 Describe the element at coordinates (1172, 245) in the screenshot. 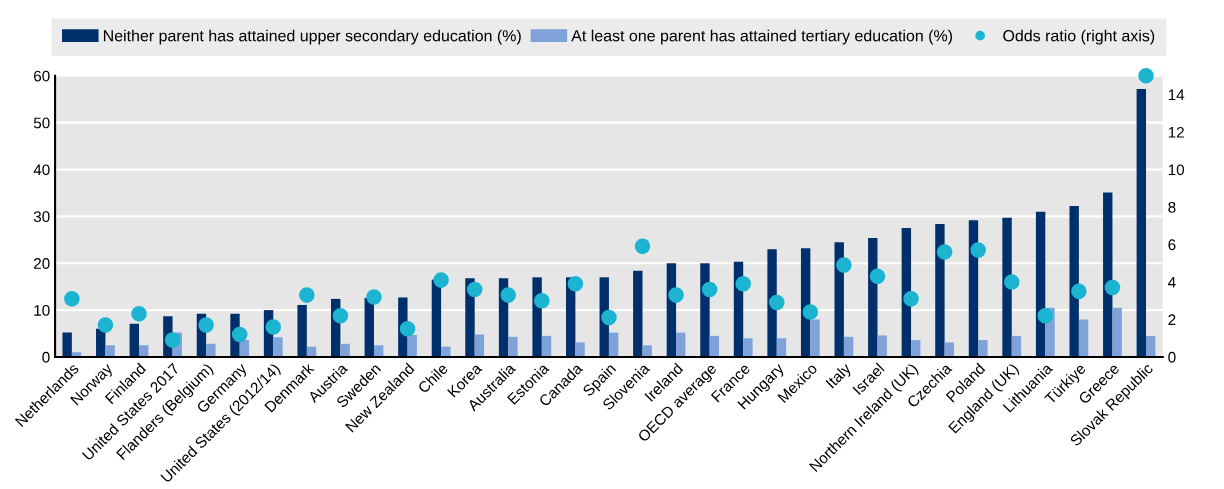

I see `y2-tick-label: 6` at that location.